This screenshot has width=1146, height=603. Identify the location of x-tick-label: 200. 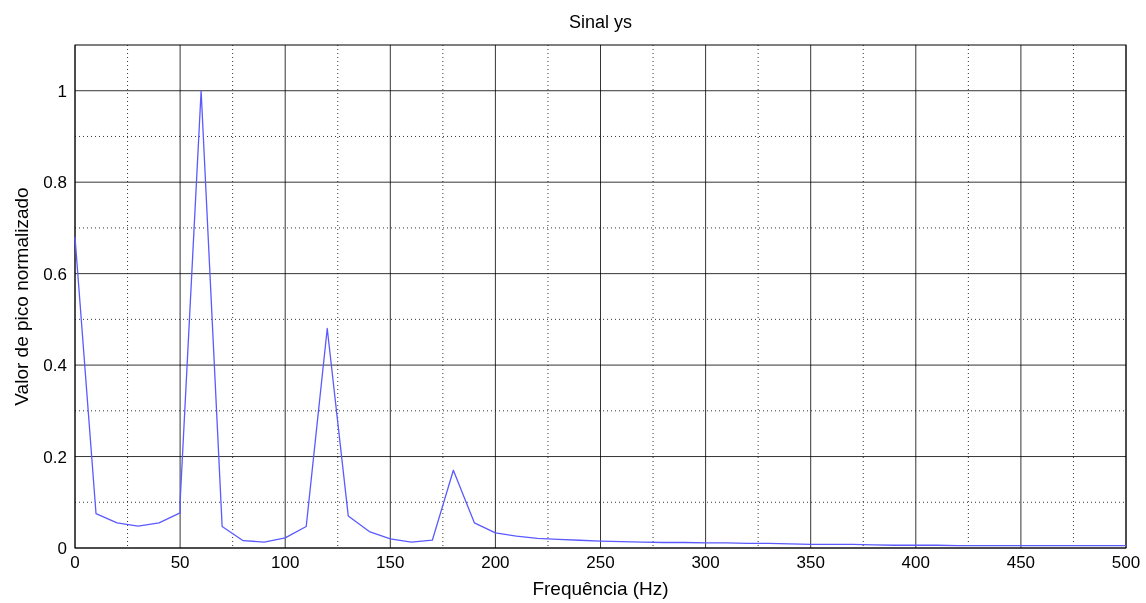
(495, 562).